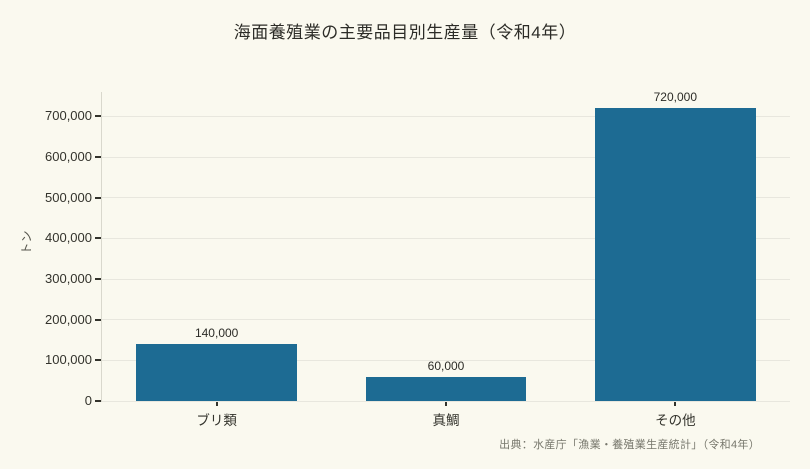 This screenshot has width=810, height=469. I want to click on y-tick-label: 100,000, so click(68, 360).